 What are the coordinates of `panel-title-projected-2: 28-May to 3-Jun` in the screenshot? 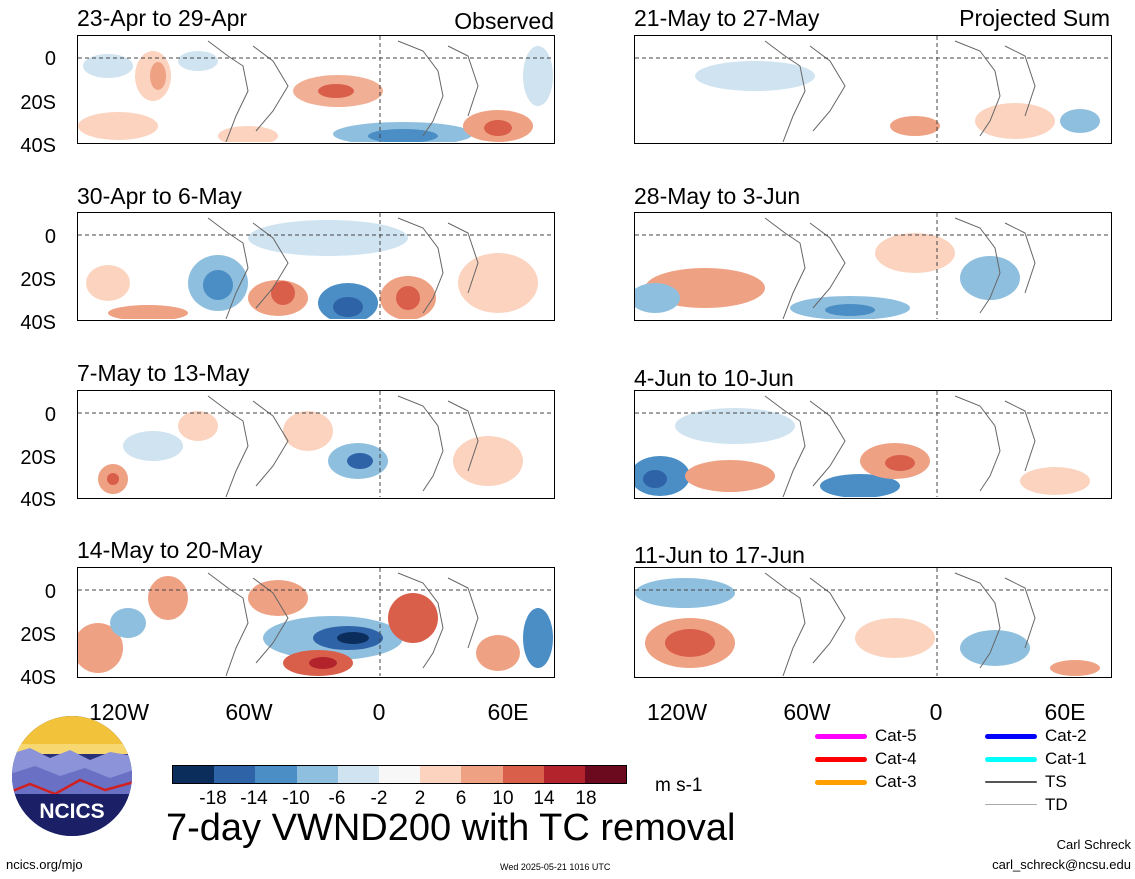 It's located at (717, 196).